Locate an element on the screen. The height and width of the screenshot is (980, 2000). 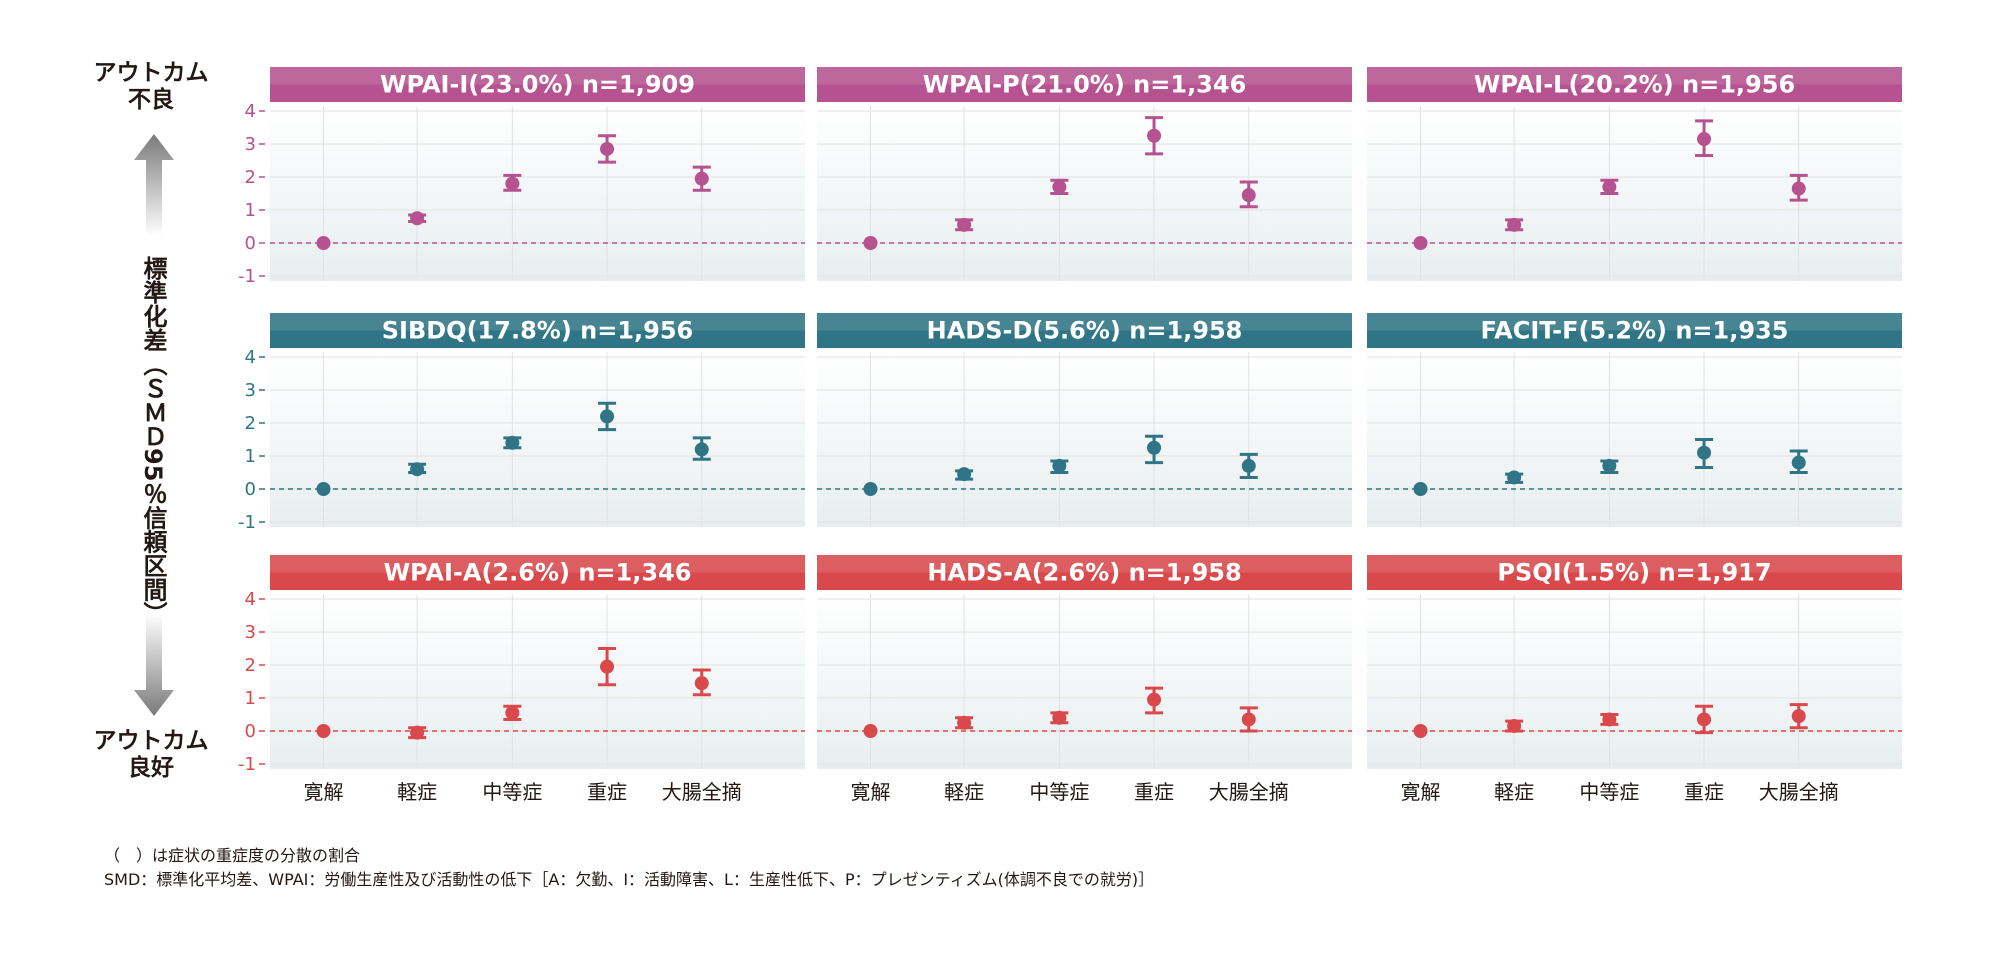
facet-panel: FACIT-F(5.2%) n=1,935 is located at coordinates (1634, 420).